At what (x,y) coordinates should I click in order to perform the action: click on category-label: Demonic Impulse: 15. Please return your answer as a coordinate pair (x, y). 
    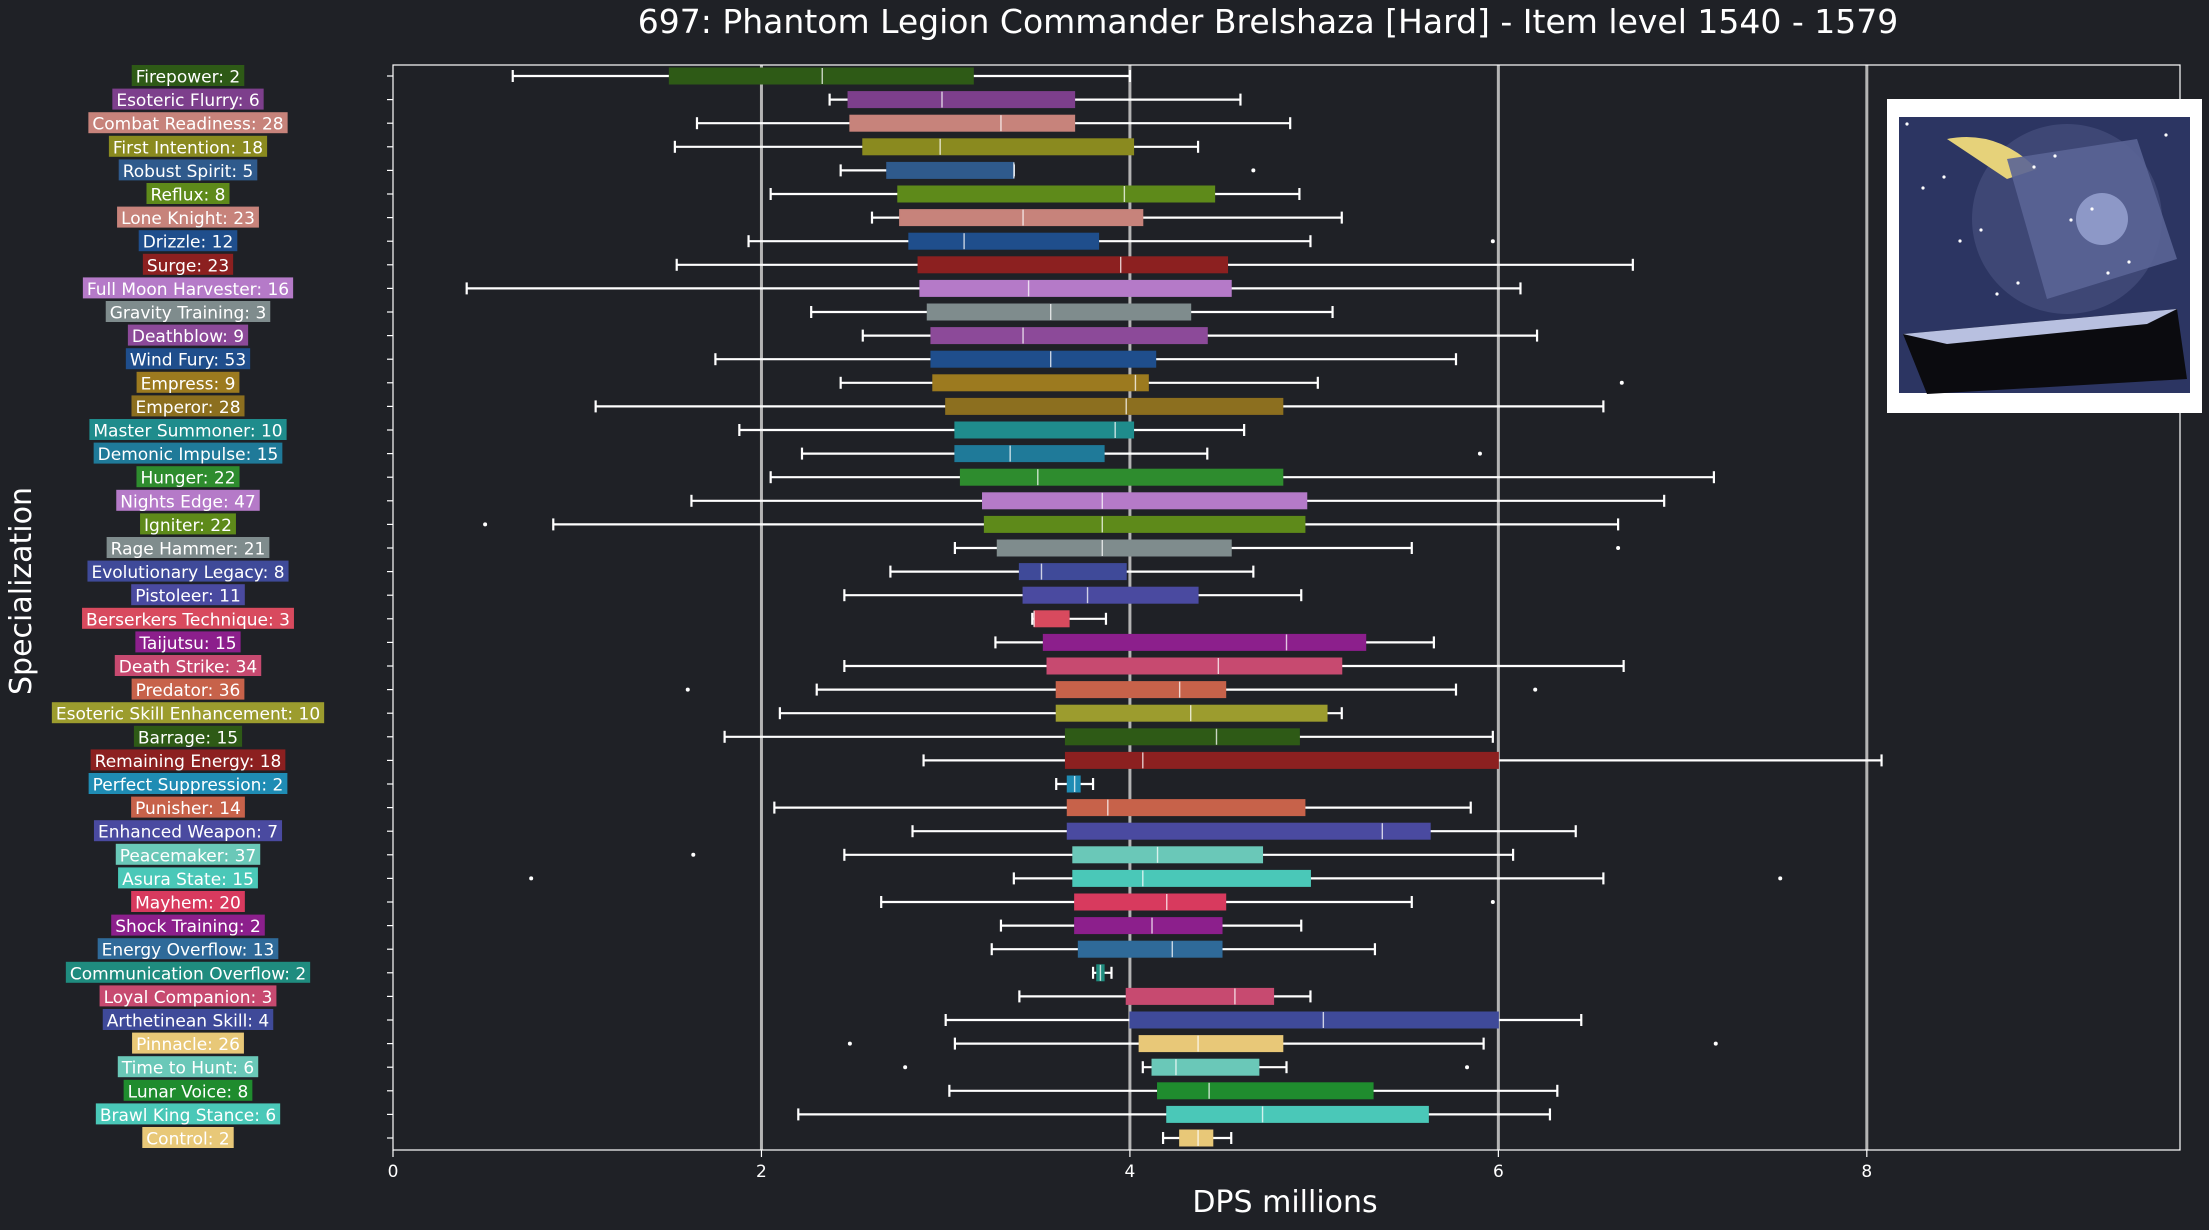
    Looking at the image, I should click on (188, 453).